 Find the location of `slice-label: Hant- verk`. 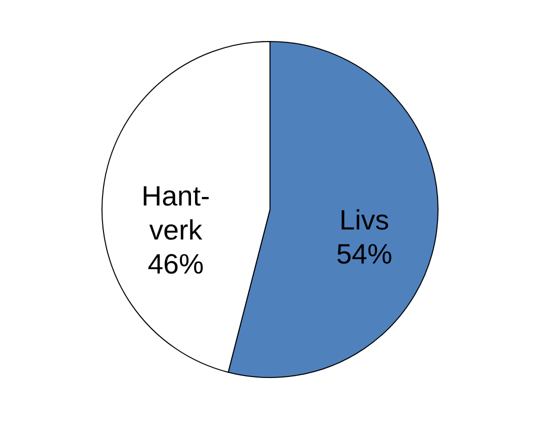

slice-label: Hant- verk is located at coordinates (176, 213).